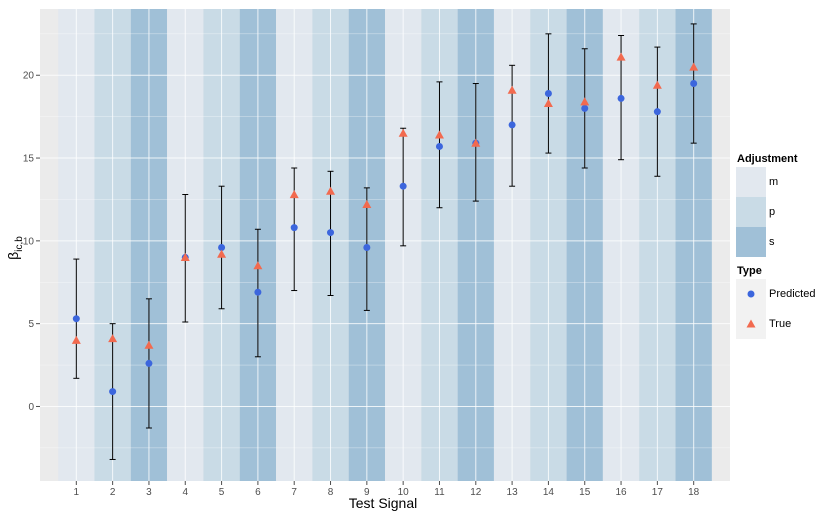  What do you see at coordinates (773, 182) in the screenshot?
I see `legend-label-m: m` at bounding box center [773, 182].